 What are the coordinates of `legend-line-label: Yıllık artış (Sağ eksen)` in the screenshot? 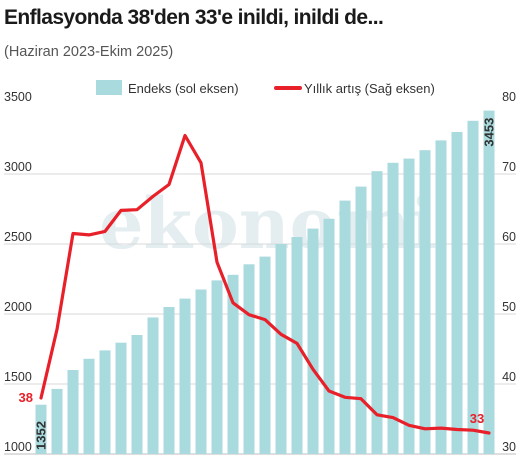 It's located at (369, 88).